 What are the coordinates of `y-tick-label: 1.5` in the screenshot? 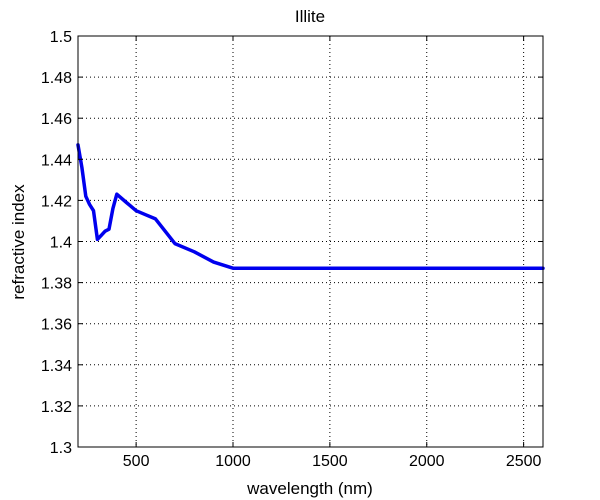 It's located at (61, 37).